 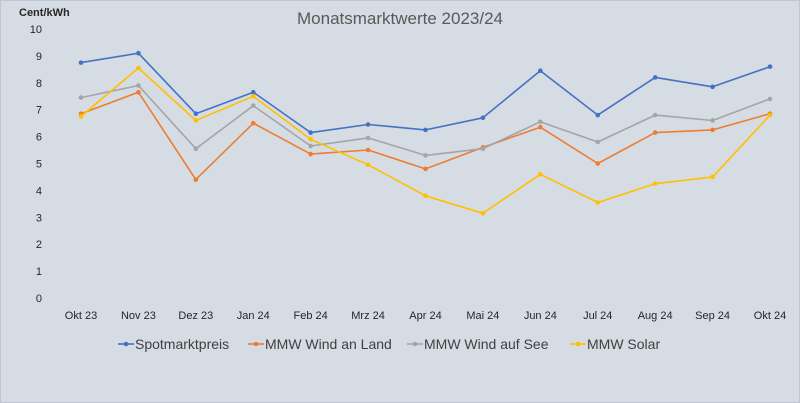 I want to click on legend-item-mmw-solar: MMW Solar, so click(x=615, y=344).